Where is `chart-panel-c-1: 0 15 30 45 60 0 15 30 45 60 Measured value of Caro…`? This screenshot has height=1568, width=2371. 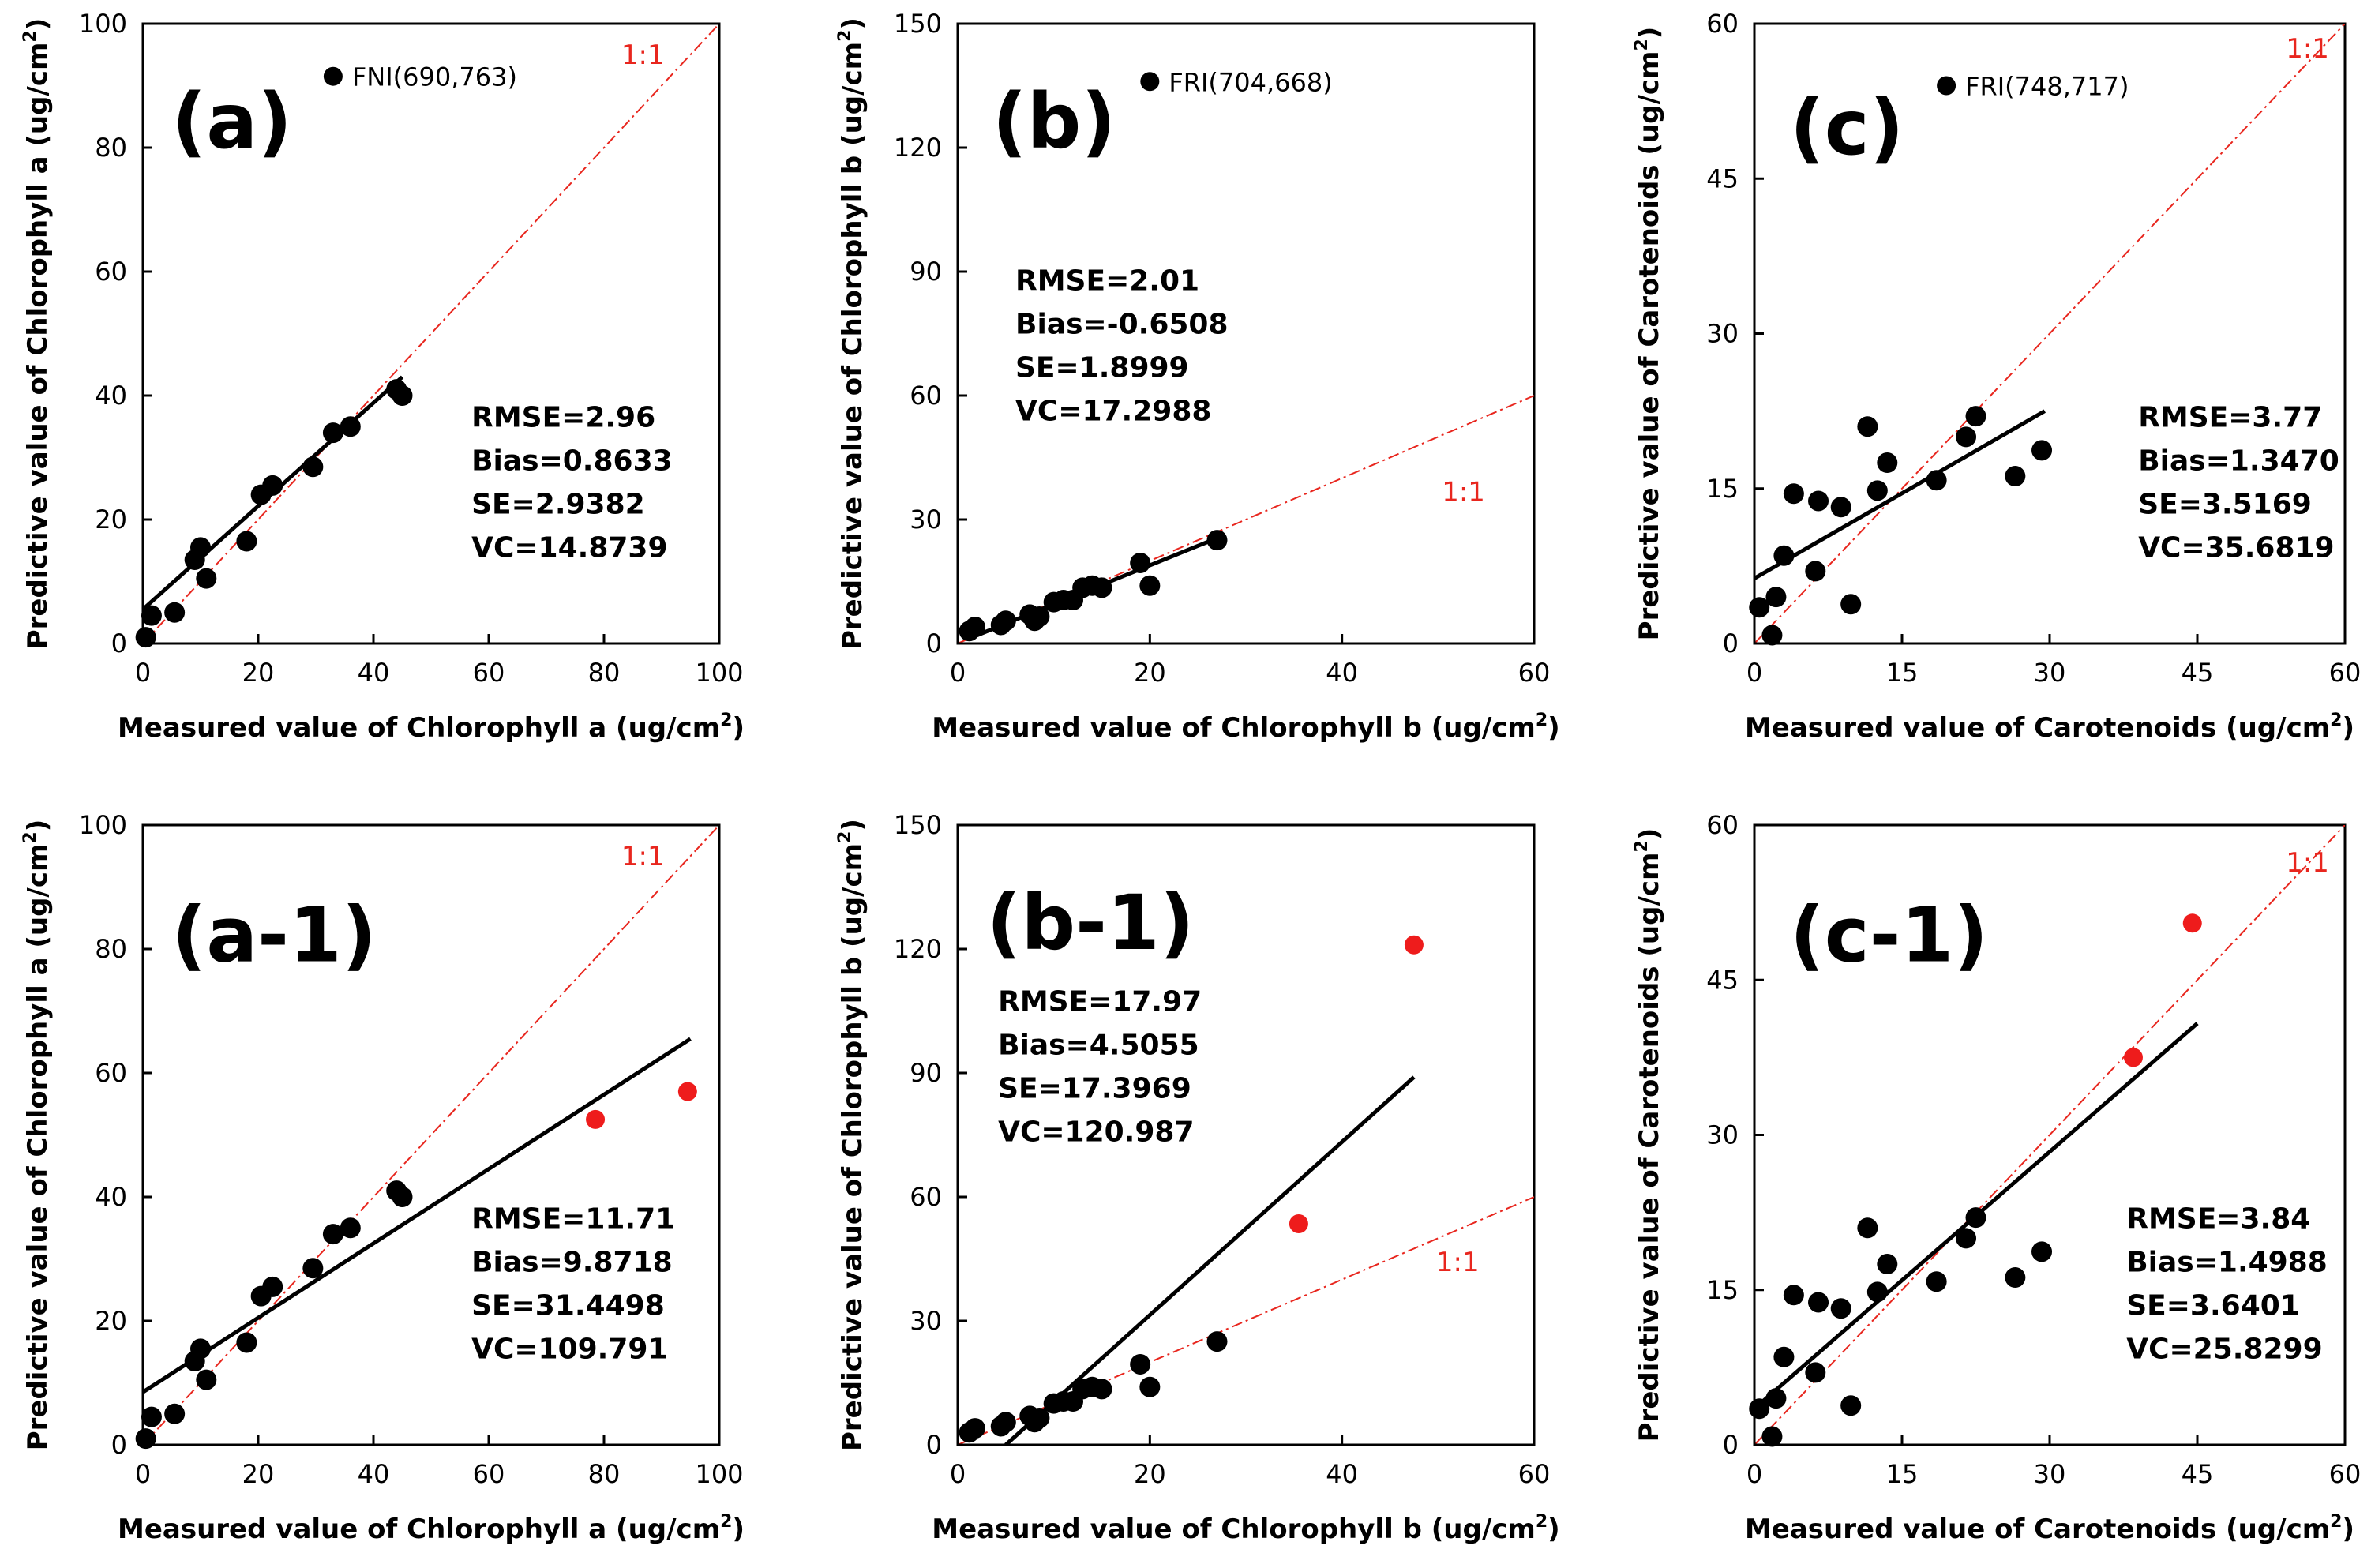
chart-panel-c-1: 0 15 30 45 60 0 15 30 45 60 Measured value of Caro… is located at coordinates (1997, 1177).